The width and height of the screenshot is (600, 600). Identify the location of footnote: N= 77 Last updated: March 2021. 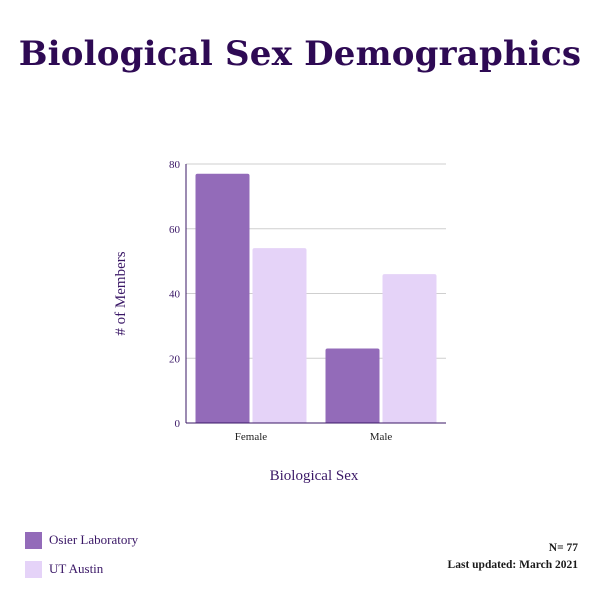
(513, 557).